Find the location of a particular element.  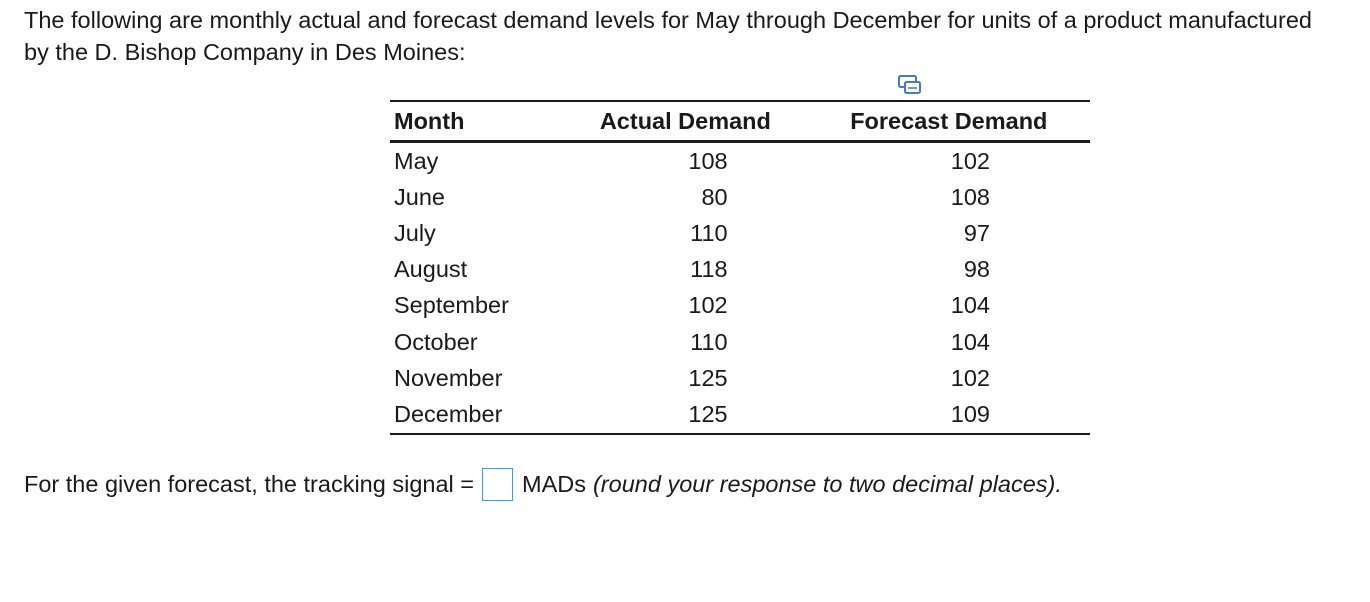

forecast-demand-cell: 98 is located at coordinates (976, 269).